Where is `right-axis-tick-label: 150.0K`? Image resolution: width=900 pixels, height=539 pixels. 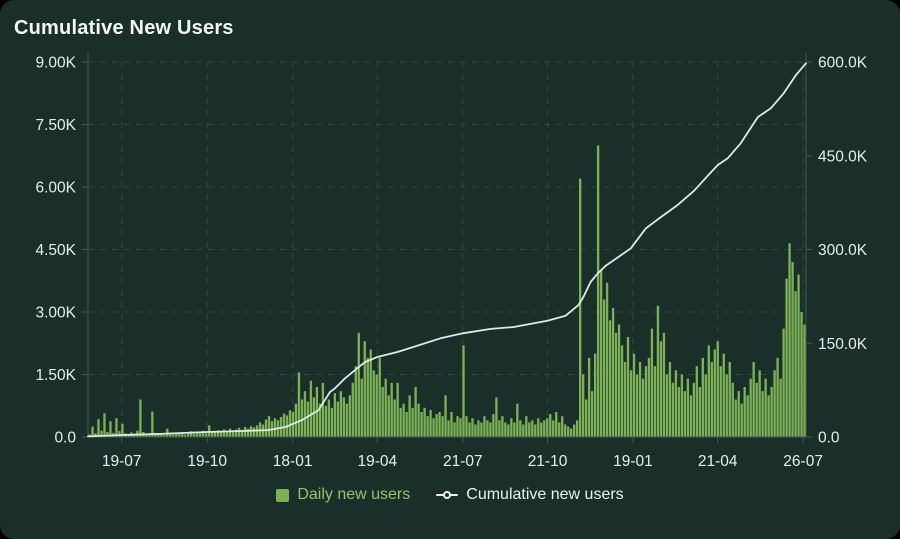 right-axis-tick-label: 150.0K is located at coordinates (843, 344).